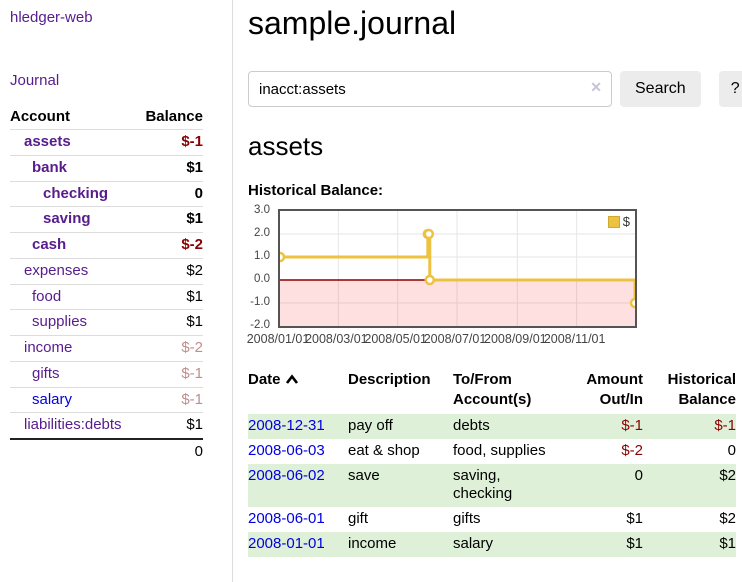 The width and height of the screenshot is (742, 582). What do you see at coordinates (727, 543) in the screenshot?
I see `transaction-balance: $1` at bounding box center [727, 543].